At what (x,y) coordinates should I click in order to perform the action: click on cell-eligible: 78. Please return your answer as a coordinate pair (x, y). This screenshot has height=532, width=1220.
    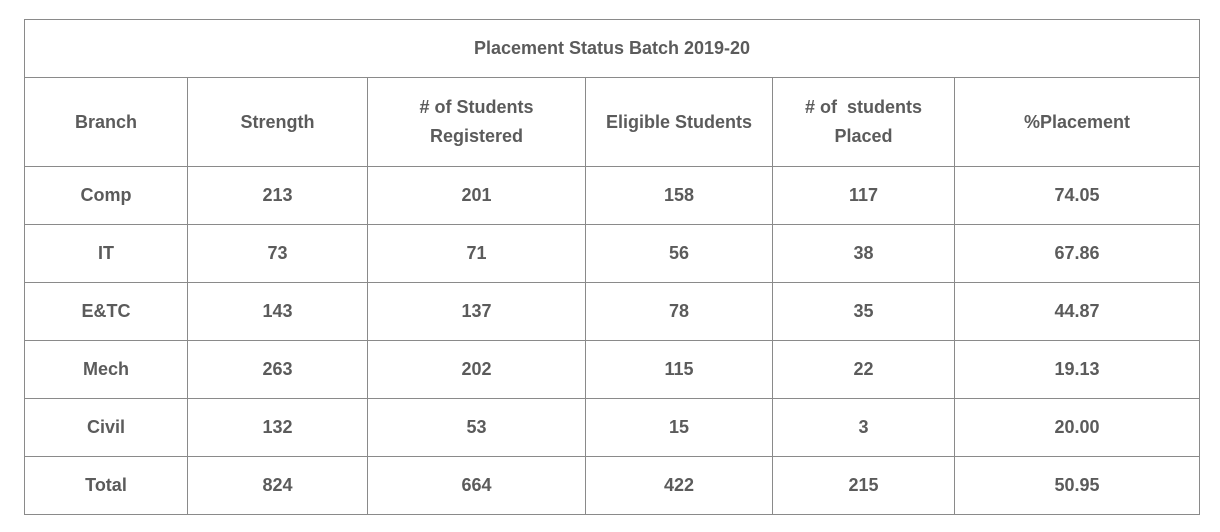
    Looking at the image, I should click on (679, 311).